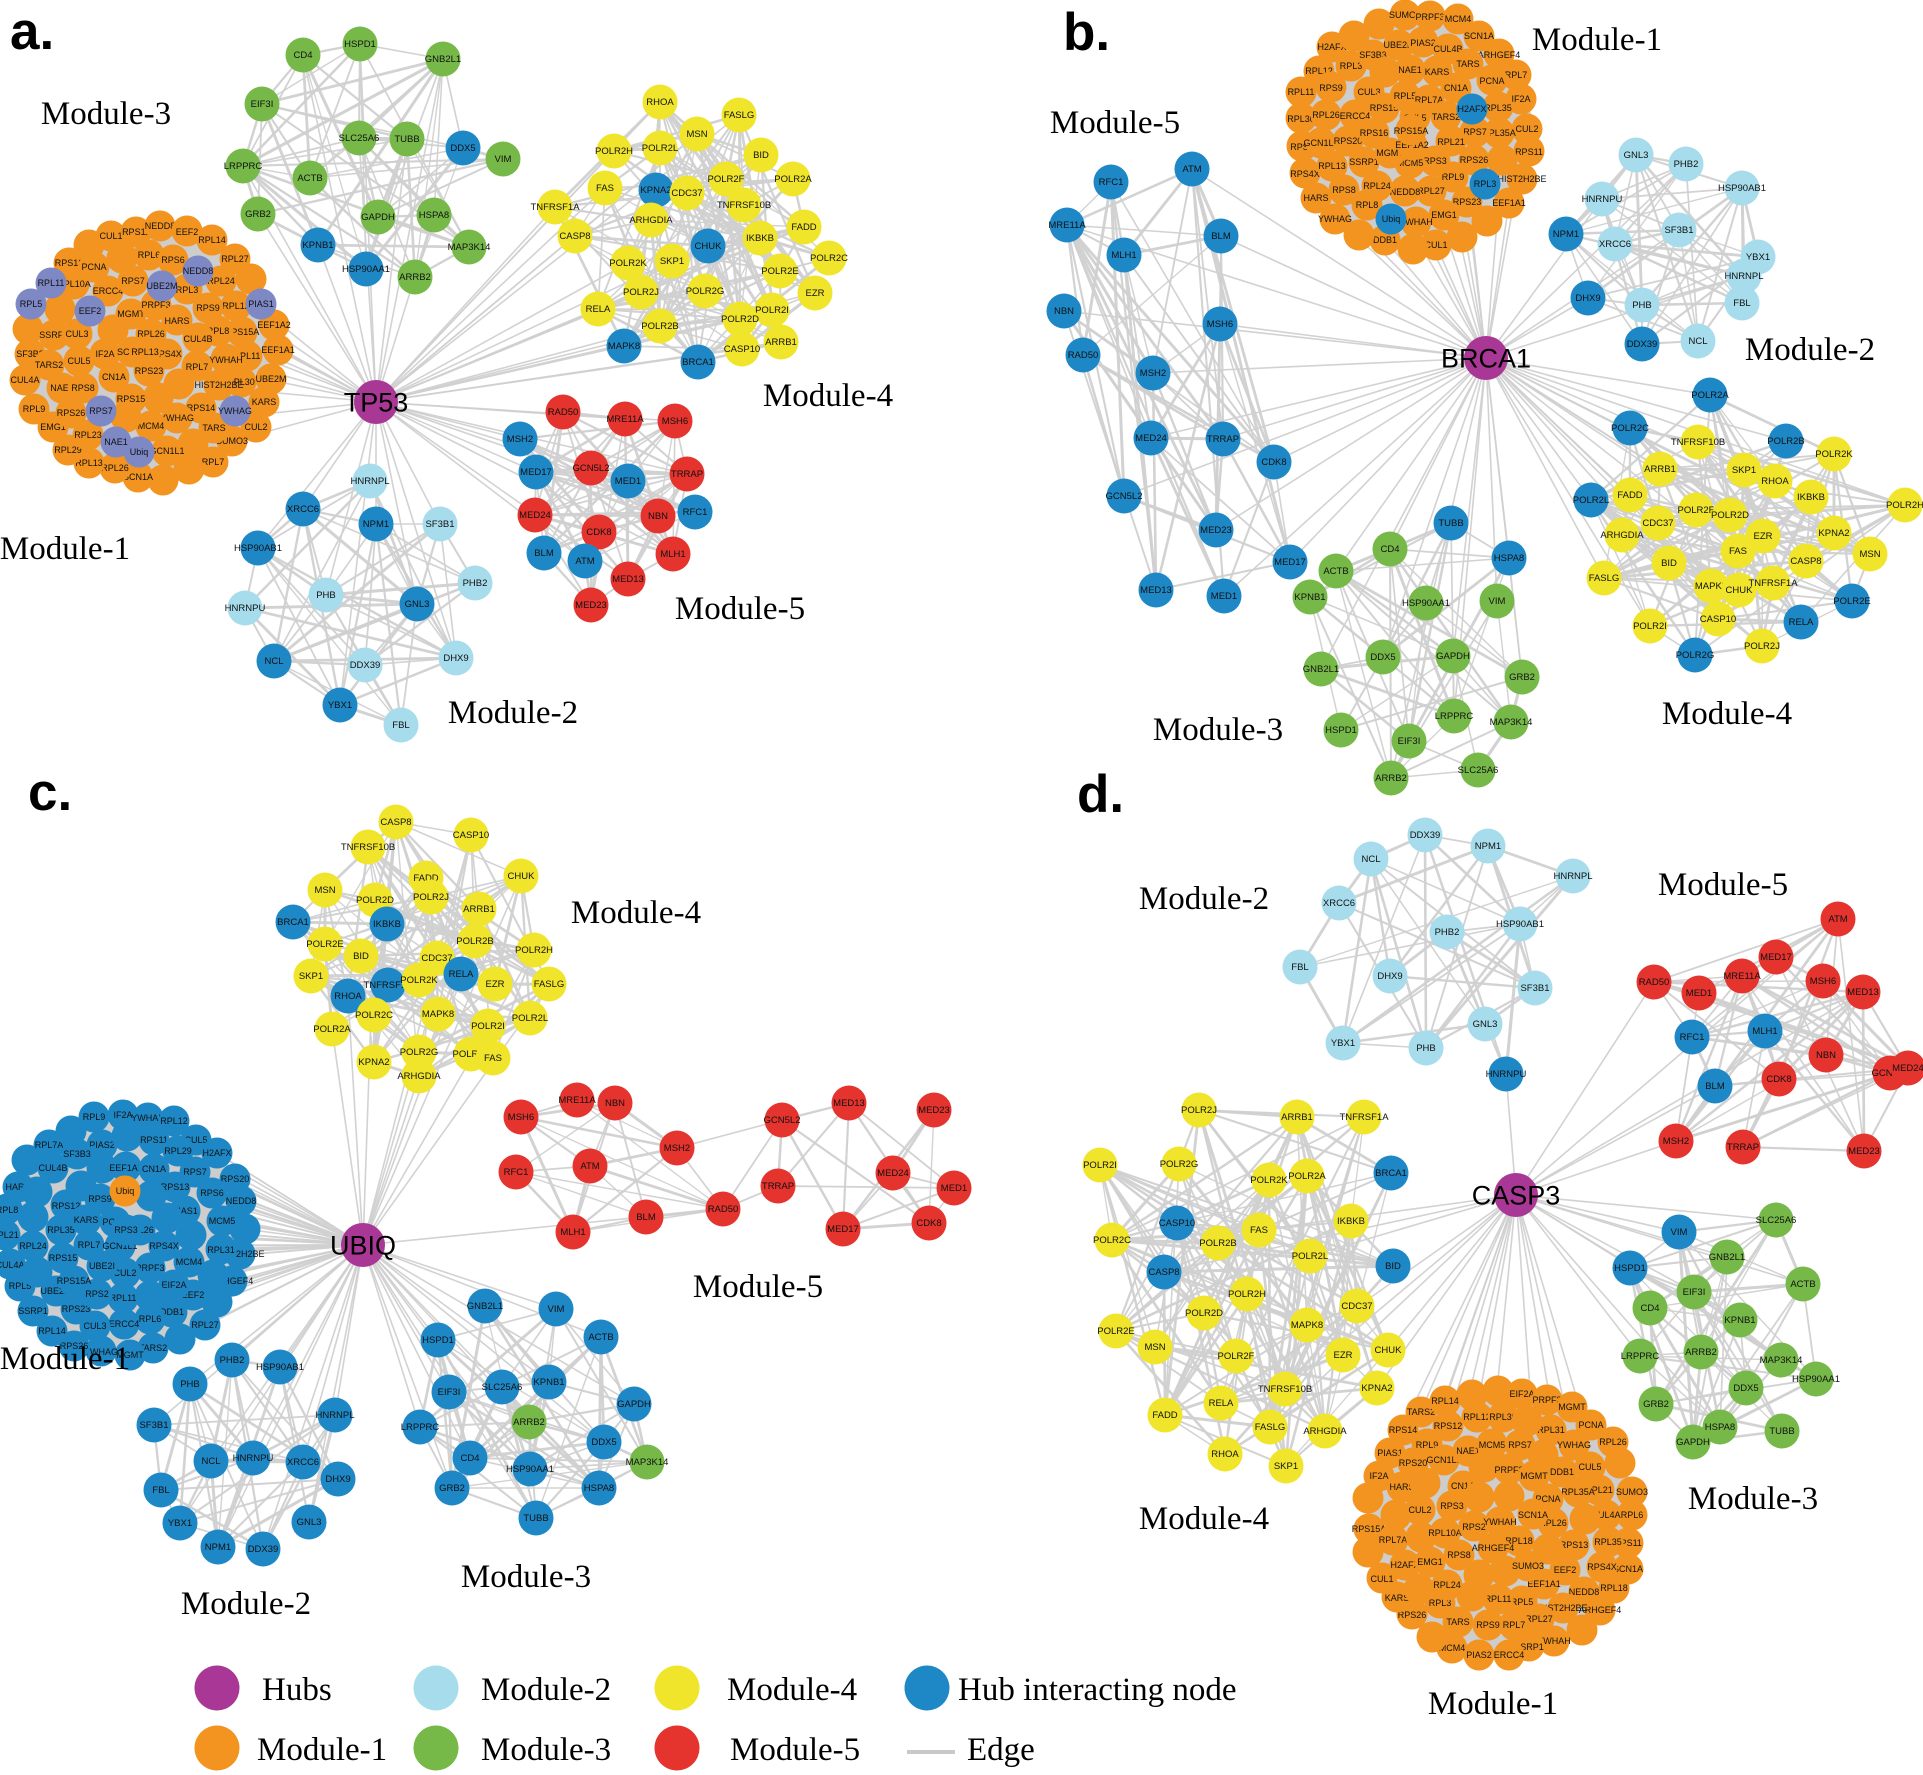 This screenshot has width=1923, height=1775. What do you see at coordinates (1742, 976) in the screenshot?
I see `svg-text: MRE11A` at bounding box center [1742, 976].